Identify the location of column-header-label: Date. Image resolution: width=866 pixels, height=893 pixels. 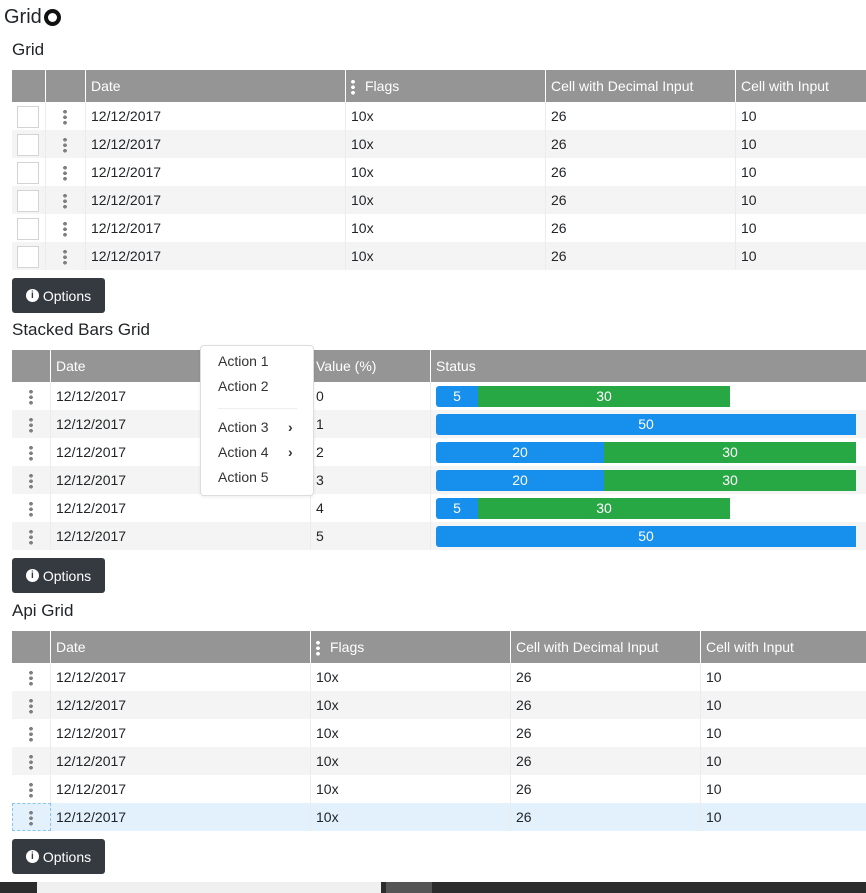
(71, 647).